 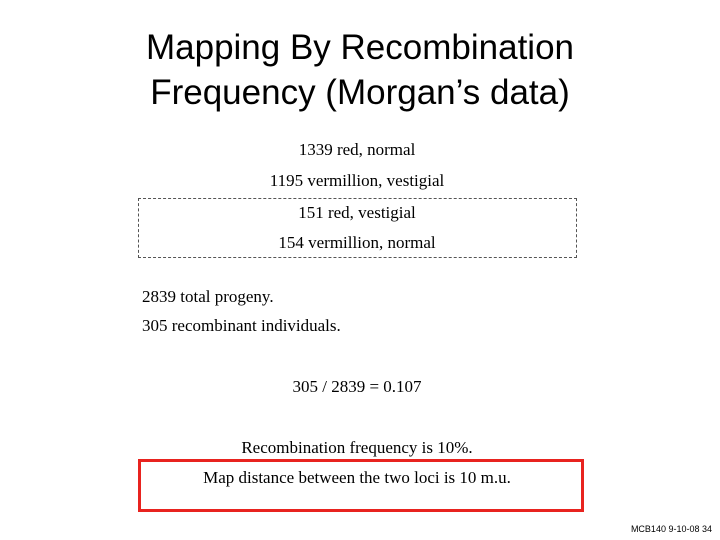 I want to click on calculation: 305 / 2839 = 0.107, so click(x=357, y=386).